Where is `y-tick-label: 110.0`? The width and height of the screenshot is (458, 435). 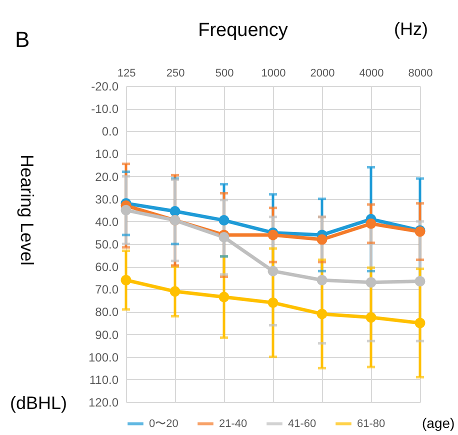 y-tick-label: 110.0 is located at coordinates (104, 379).